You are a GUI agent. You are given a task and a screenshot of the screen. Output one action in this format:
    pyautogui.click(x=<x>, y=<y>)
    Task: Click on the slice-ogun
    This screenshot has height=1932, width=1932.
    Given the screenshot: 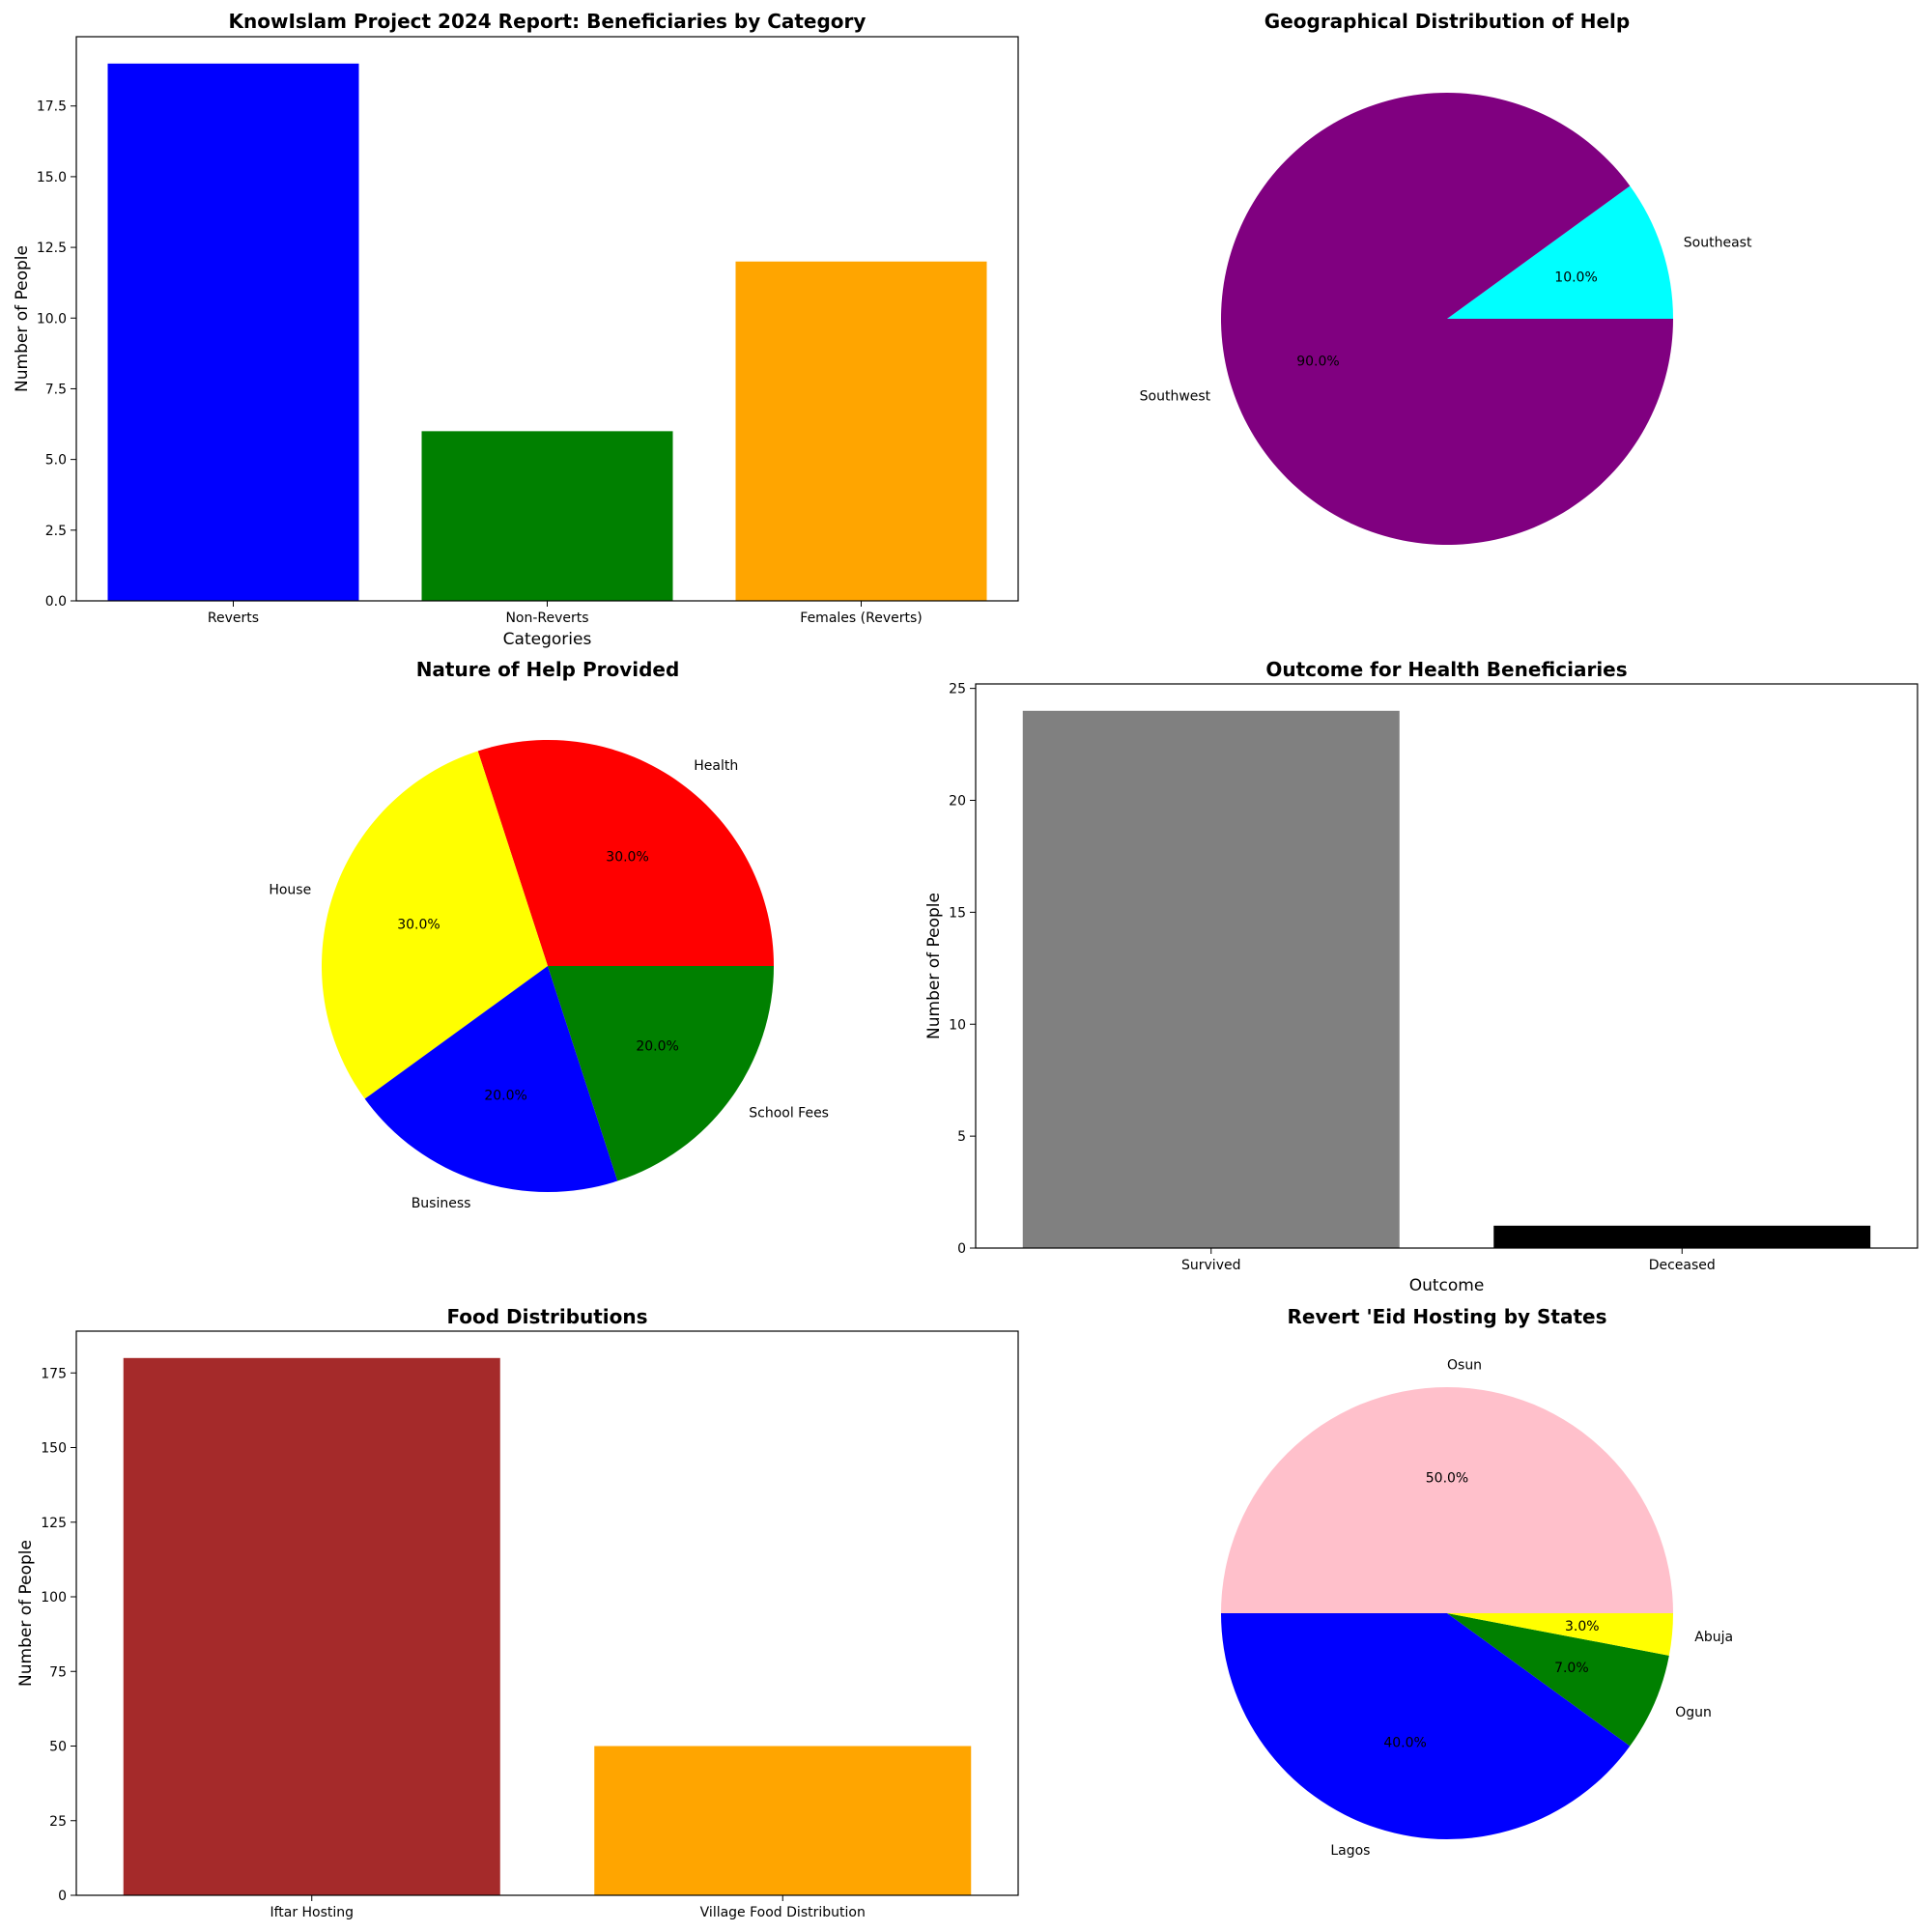 What is the action you would take?
    pyautogui.click(x=1558, y=1680)
    